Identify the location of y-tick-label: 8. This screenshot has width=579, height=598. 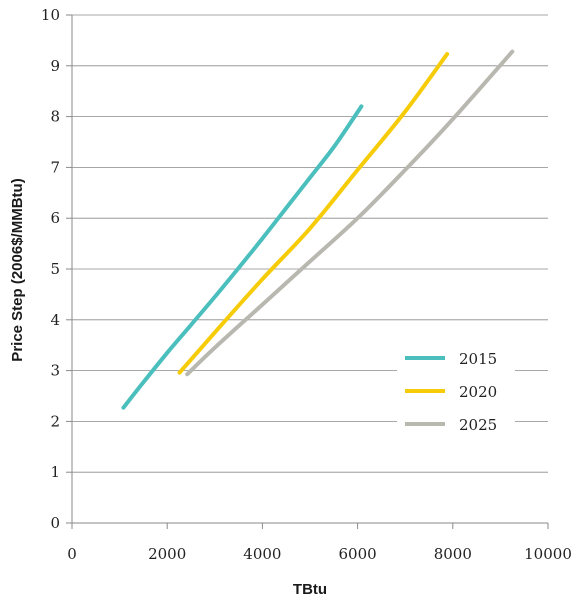
(55, 117).